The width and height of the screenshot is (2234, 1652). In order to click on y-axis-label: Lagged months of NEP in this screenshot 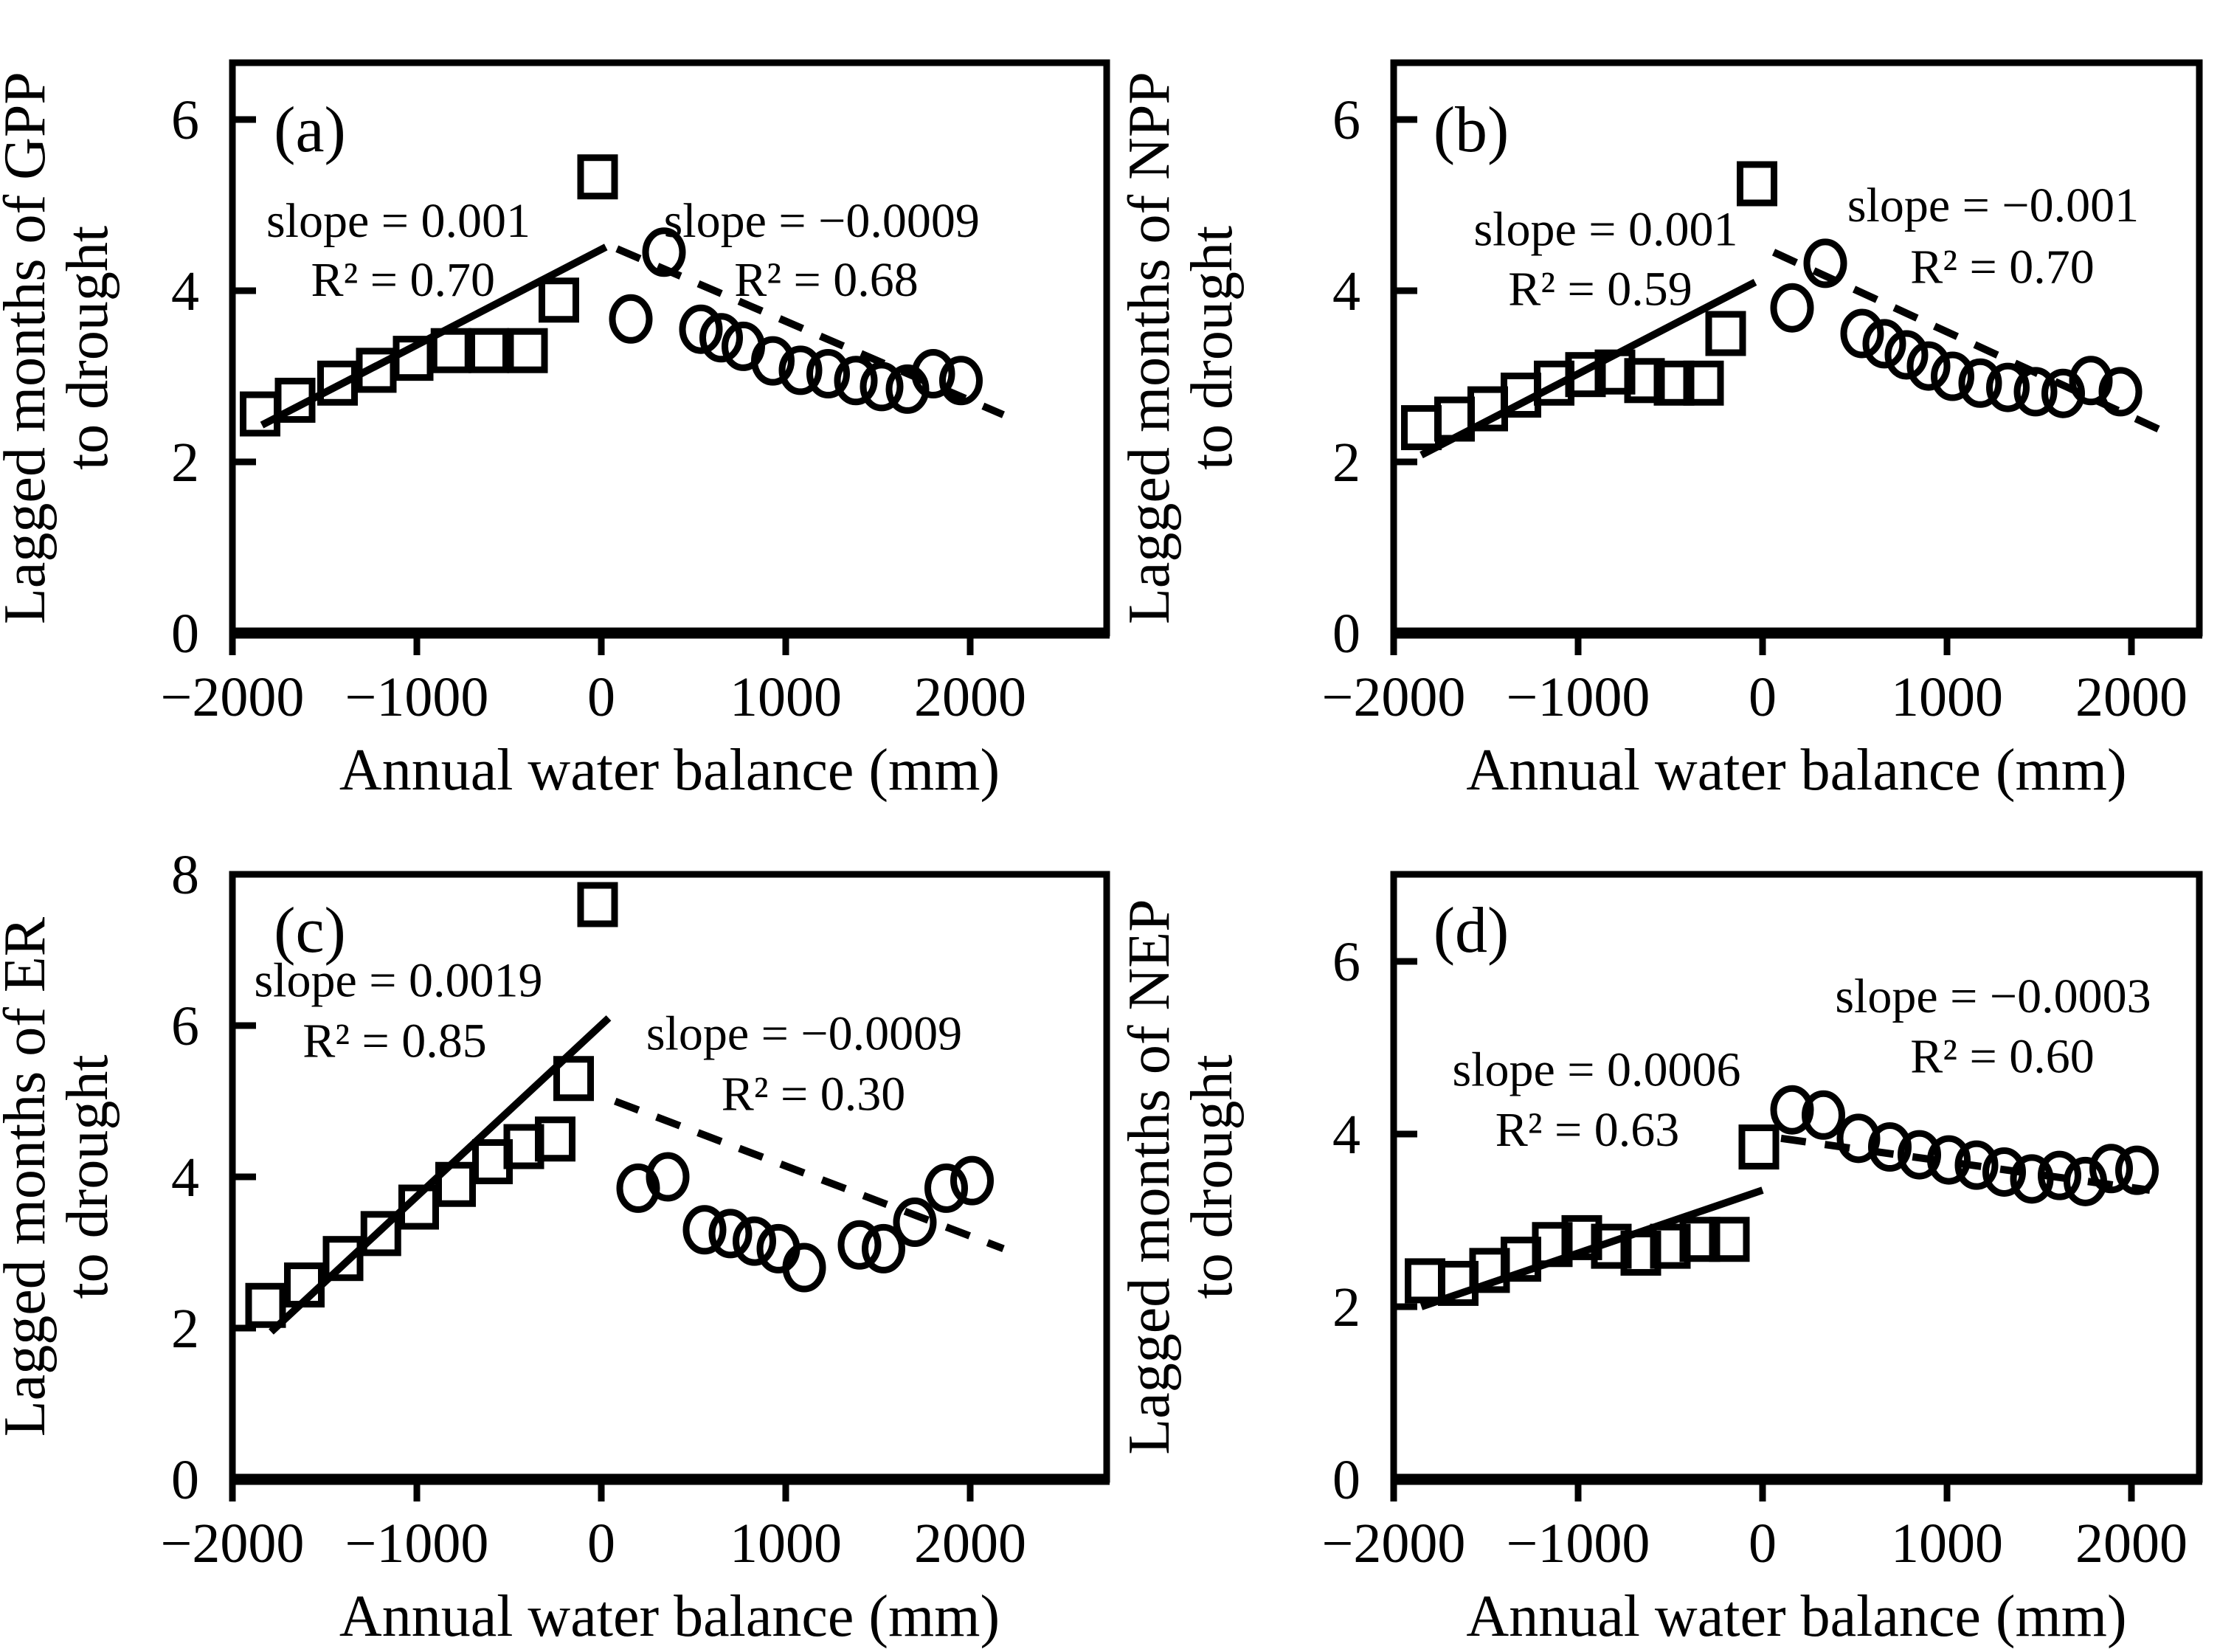, I will do `click(1149, 1177)`.